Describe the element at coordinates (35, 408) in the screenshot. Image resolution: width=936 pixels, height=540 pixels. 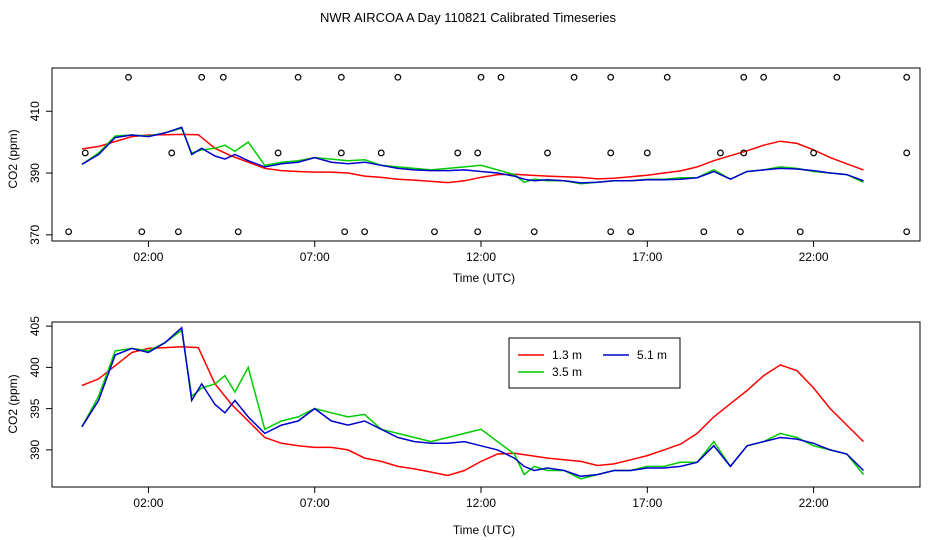
I see `bottom-y-tick-label: 395` at that location.